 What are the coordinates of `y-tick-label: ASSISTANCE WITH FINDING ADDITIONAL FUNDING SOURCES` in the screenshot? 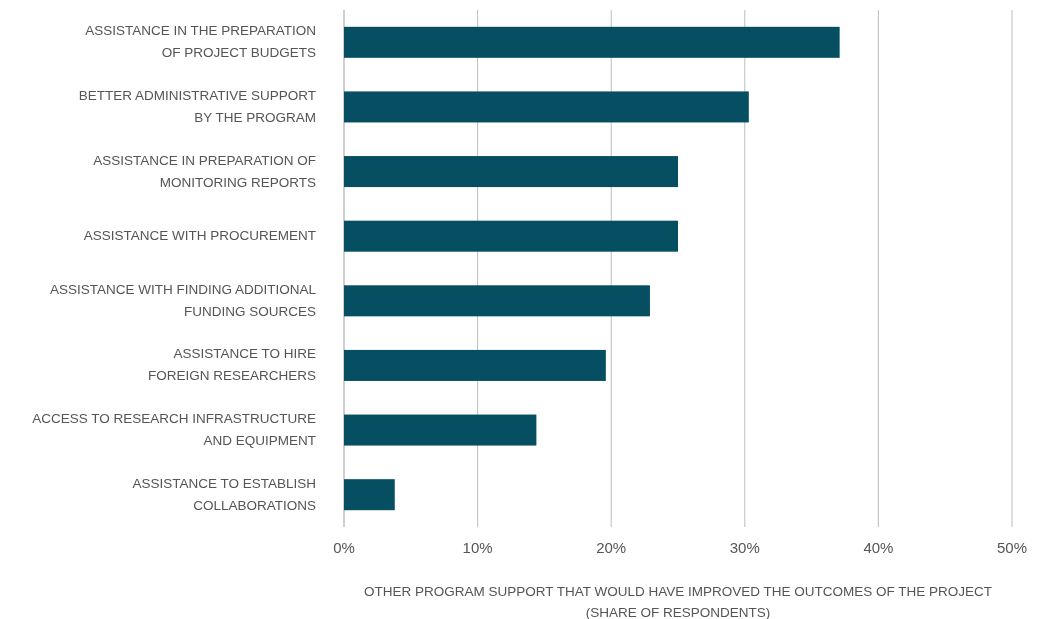 It's located at (183, 300).